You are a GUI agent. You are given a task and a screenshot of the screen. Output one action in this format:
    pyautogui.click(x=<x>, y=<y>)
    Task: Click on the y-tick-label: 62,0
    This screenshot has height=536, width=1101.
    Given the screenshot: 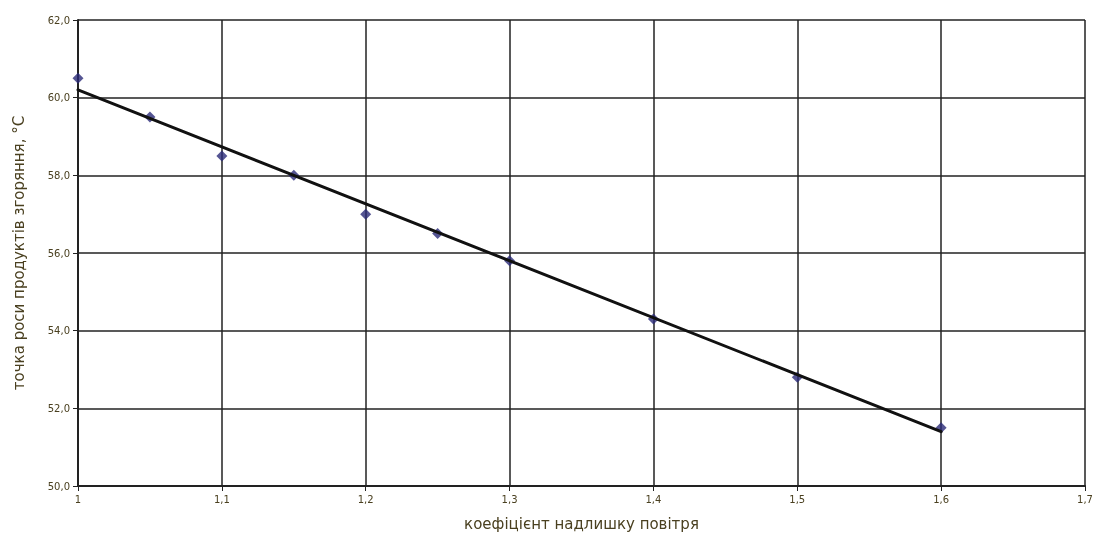 What is the action you would take?
    pyautogui.click(x=58, y=20)
    